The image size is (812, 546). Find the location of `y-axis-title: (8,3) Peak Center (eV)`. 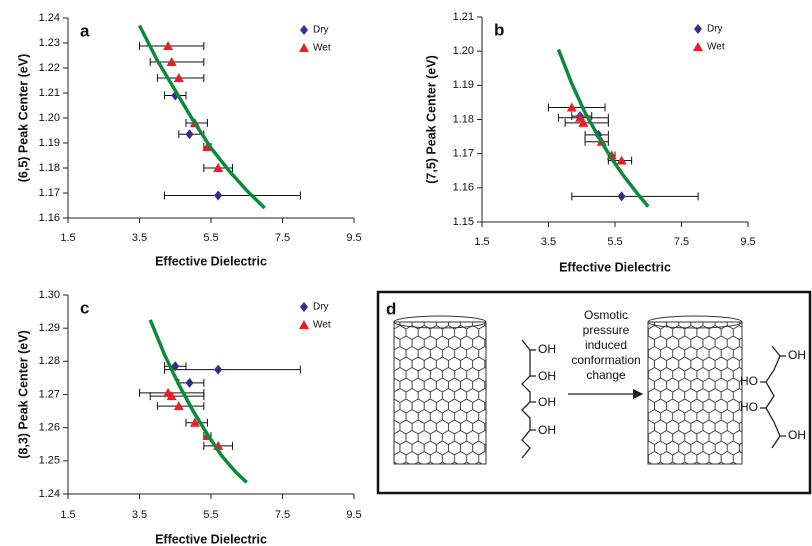

y-axis-title: (8,3) Peak Center (eV) is located at coordinates (23, 394).